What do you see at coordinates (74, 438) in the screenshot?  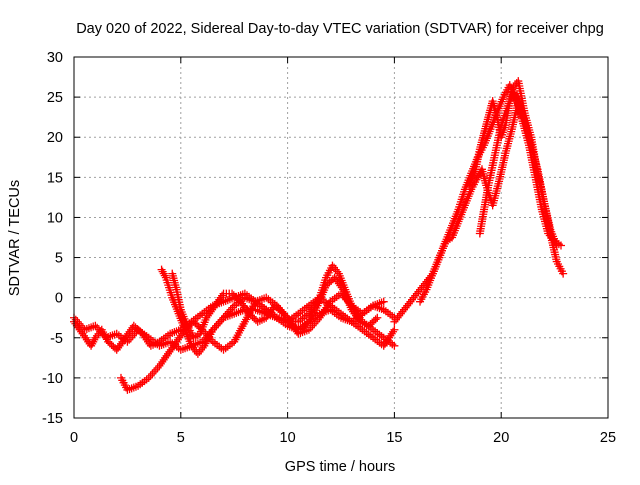 I see `x-tick-label: 0` at bounding box center [74, 438].